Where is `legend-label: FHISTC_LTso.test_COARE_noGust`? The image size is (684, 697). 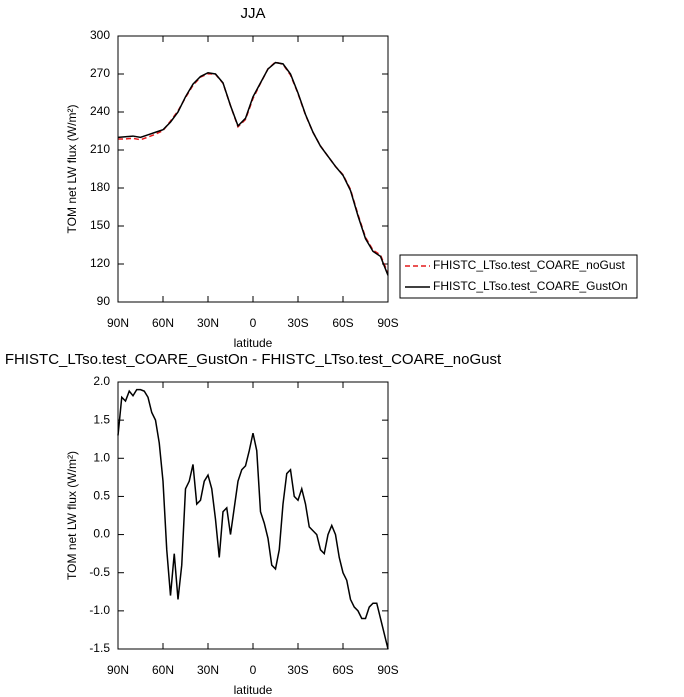 legend-label: FHISTC_LTso.test_COARE_noGust is located at coordinates (529, 265).